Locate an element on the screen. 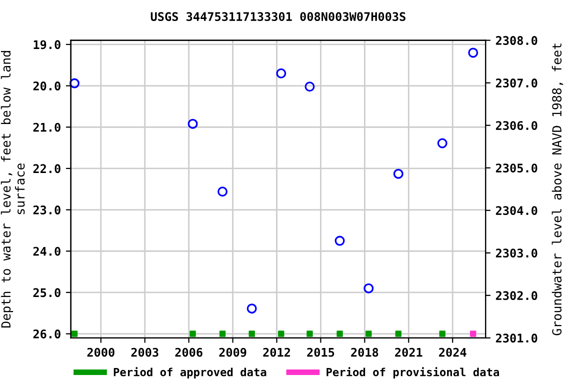 The image size is (576, 384). x-tick-label: 2009 is located at coordinates (232, 352).